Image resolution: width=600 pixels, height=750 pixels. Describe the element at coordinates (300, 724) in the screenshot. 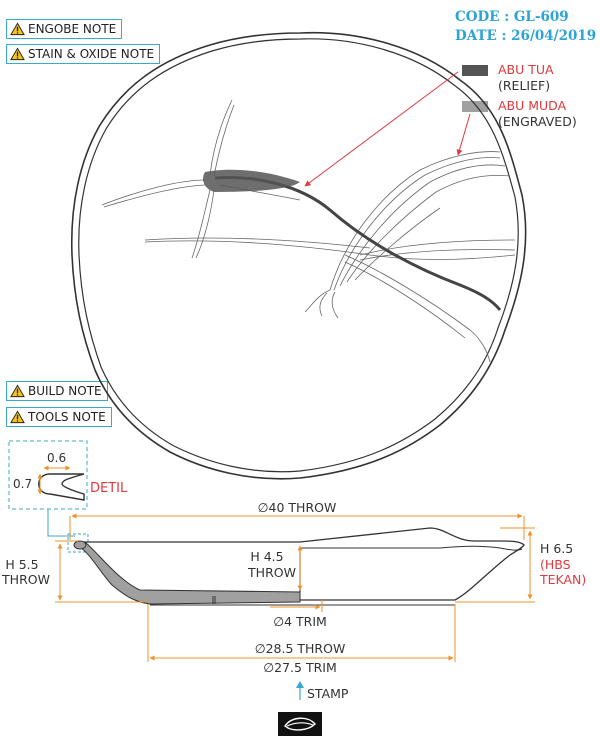

I see `leaf-icon` at that location.